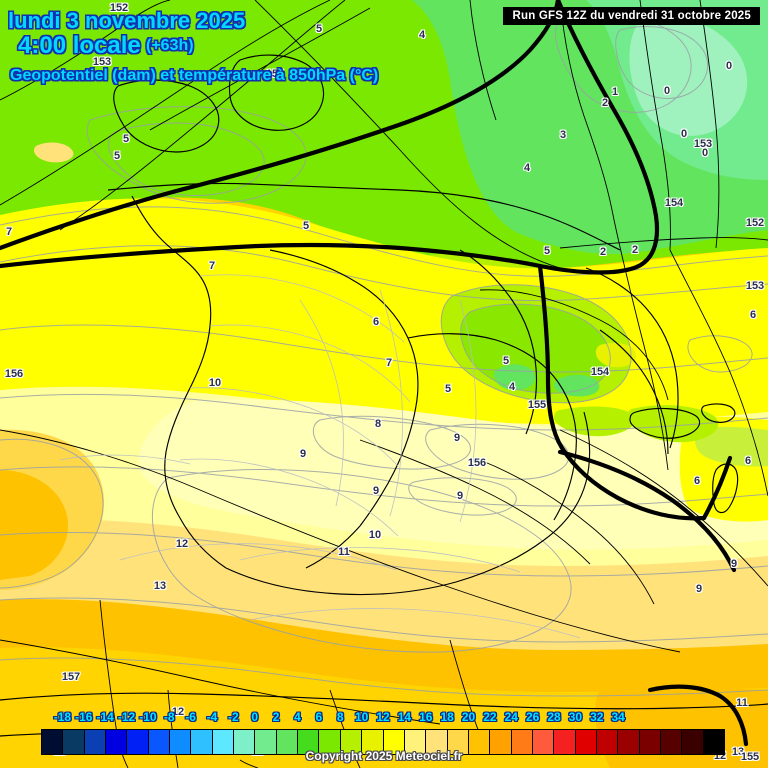 Image resolution: width=768 pixels, height=768 pixels. I want to click on colorbar-tick: -10, so click(148, 717).